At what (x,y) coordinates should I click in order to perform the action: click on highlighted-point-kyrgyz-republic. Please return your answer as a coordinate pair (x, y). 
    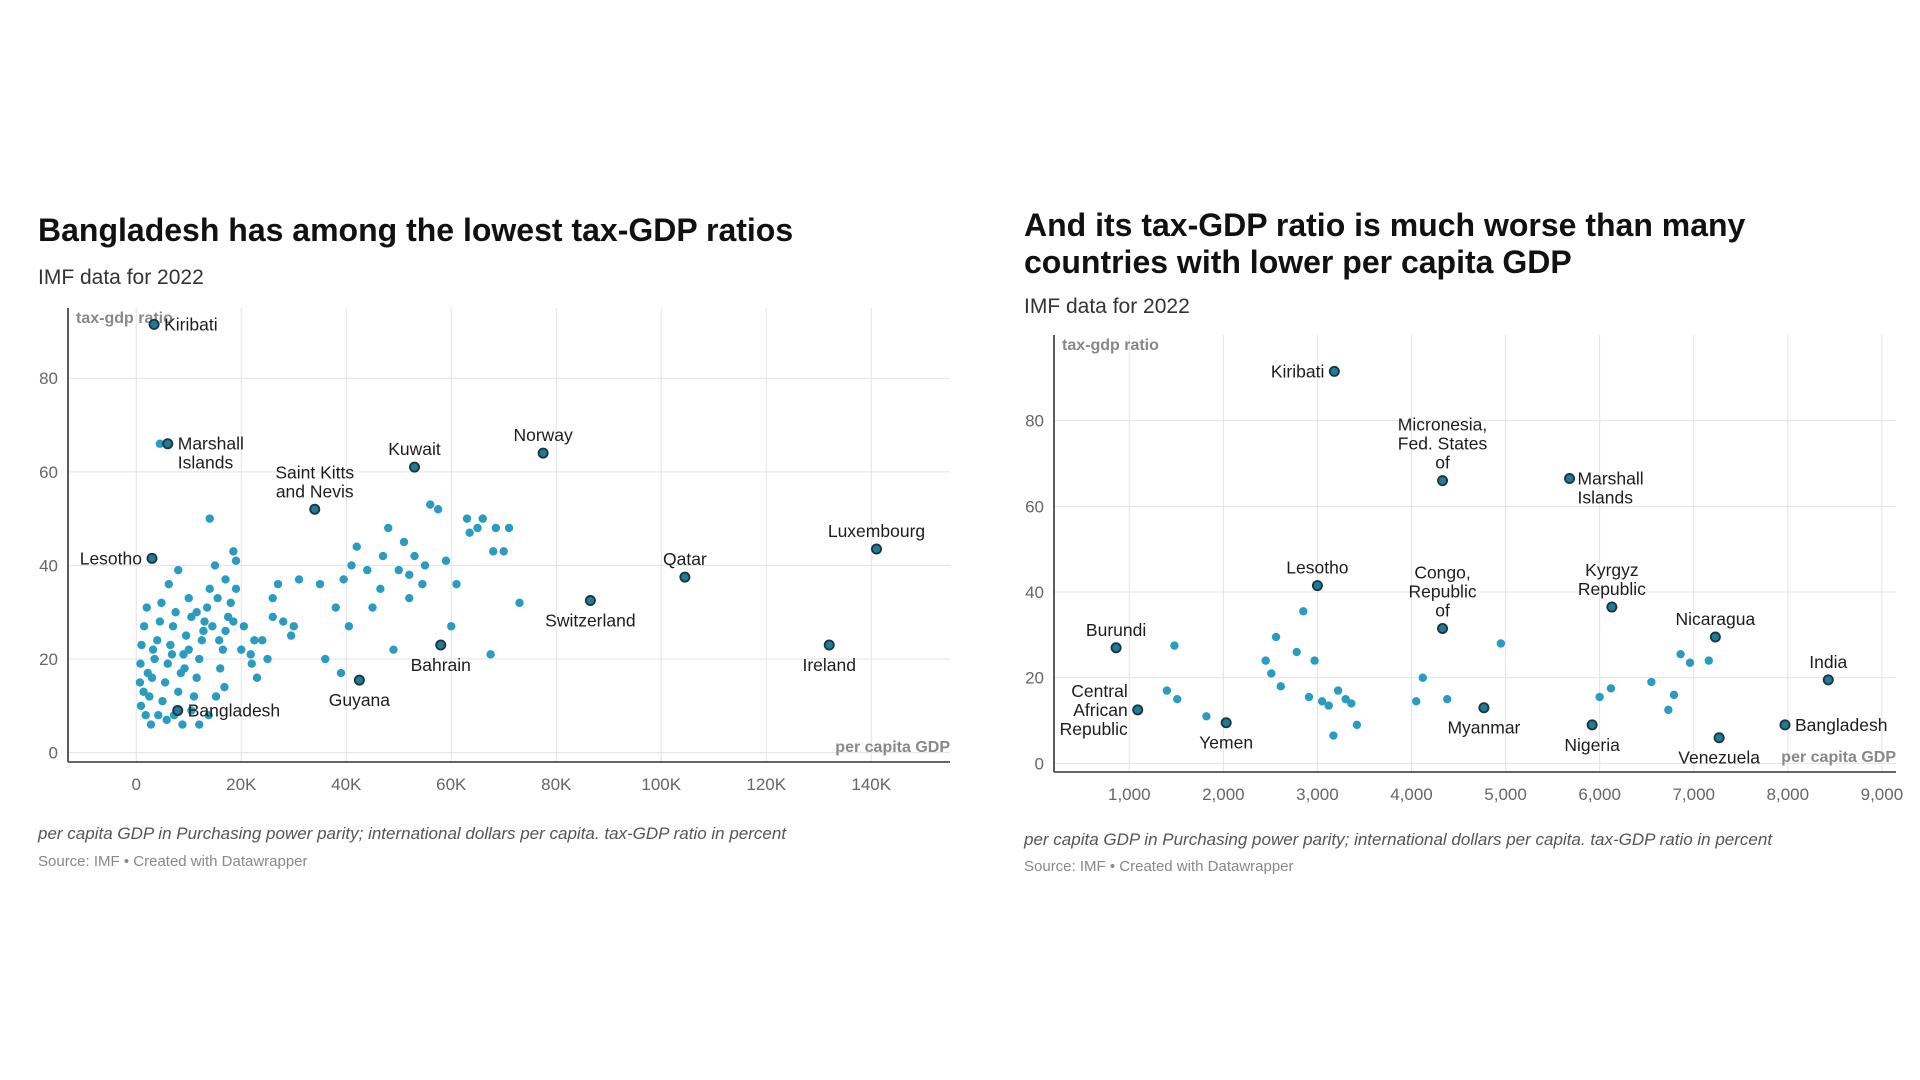
    Looking at the image, I should click on (1612, 607).